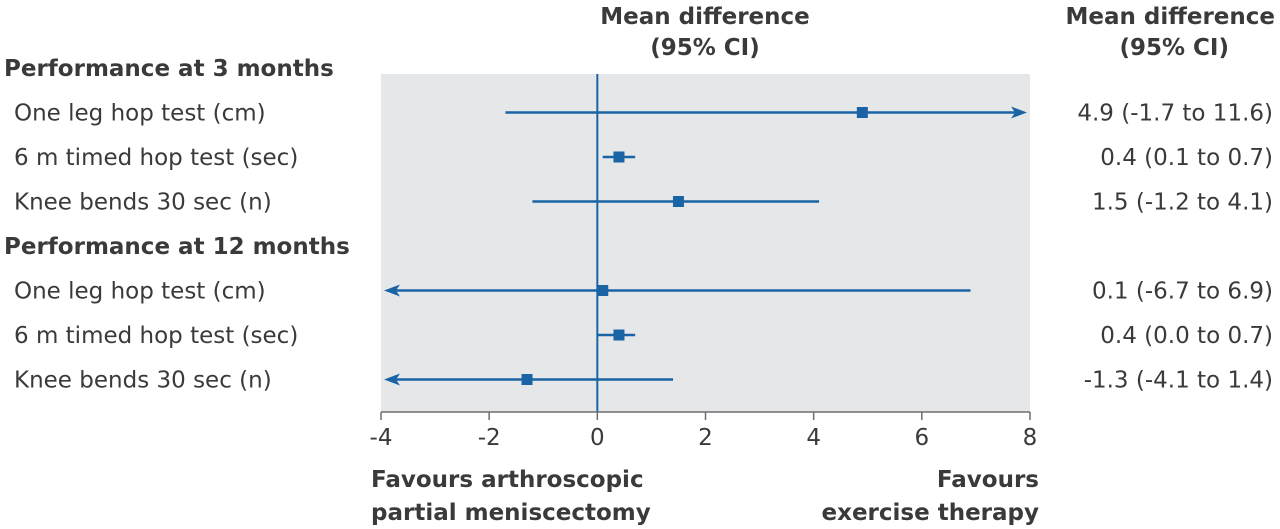 This screenshot has height=529, width=1280. What do you see at coordinates (381, 438) in the screenshot?
I see `x-tick-label: -4` at bounding box center [381, 438].